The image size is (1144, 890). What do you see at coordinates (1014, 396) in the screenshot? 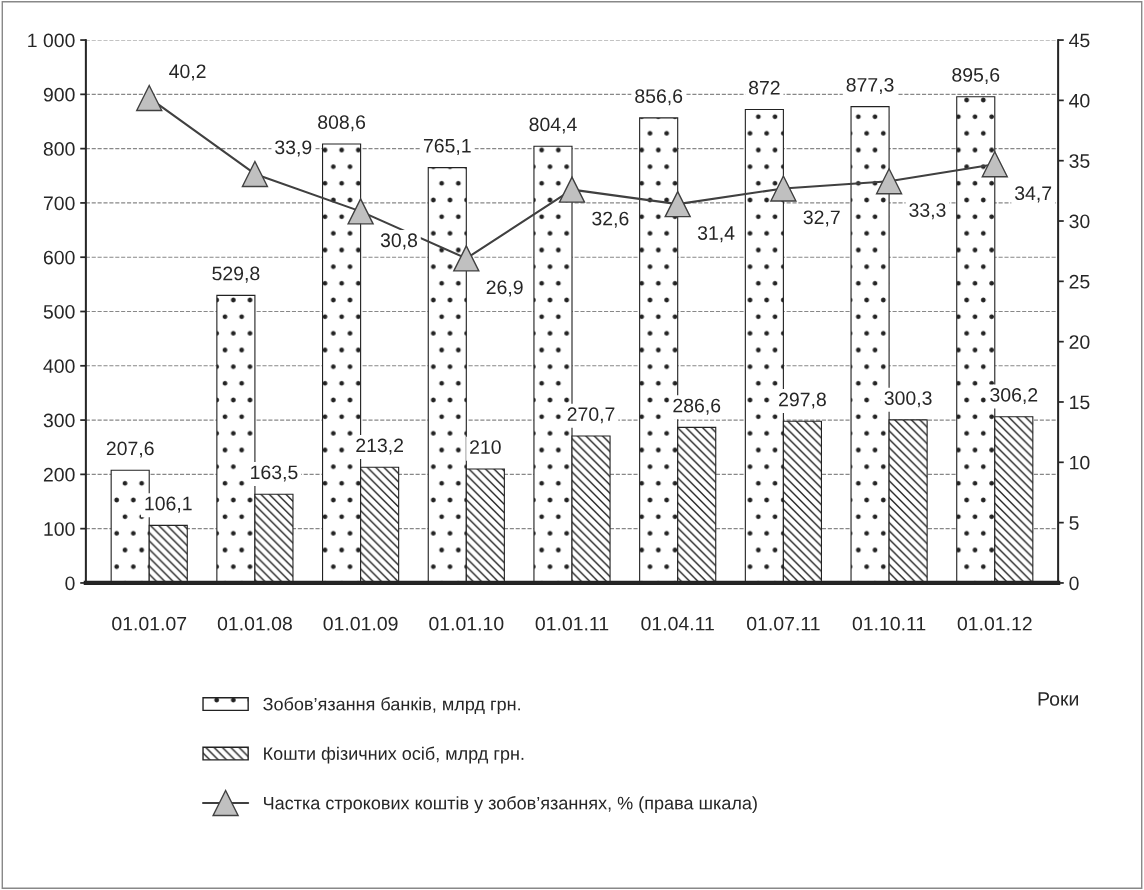
I see `data-label: 306,2` at bounding box center [1014, 396].